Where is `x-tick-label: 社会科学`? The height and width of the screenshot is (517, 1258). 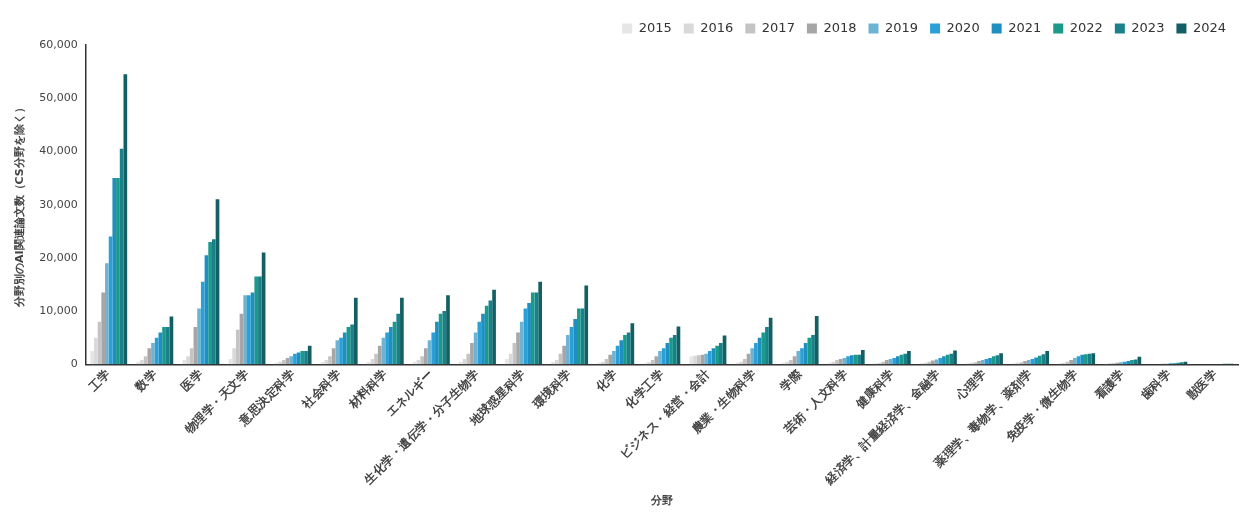
x-tick-label: 社会科学 is located at coordinates (321, 389).